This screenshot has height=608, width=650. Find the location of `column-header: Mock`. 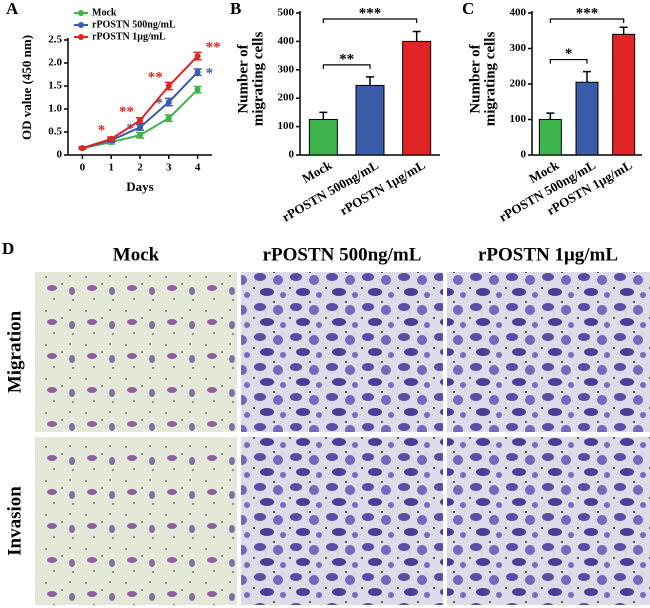

column-header: Mock is located at coordinates (136, 254).